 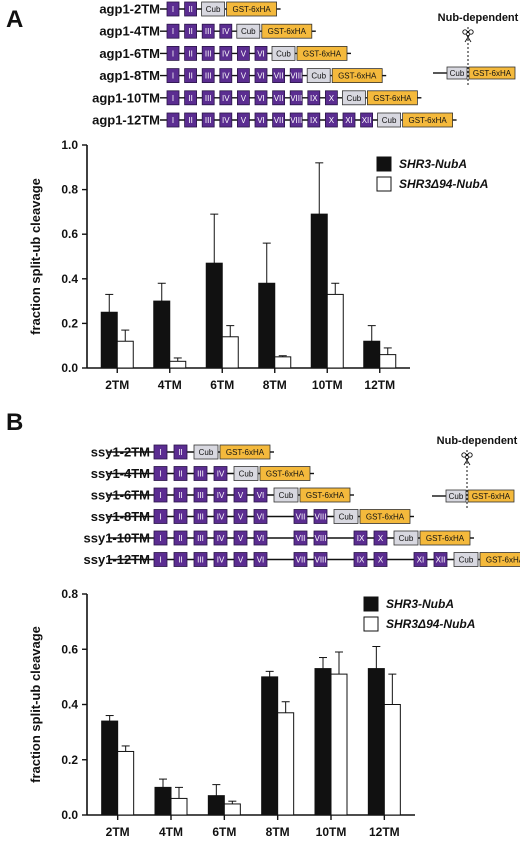 I want to click on tm-segment-label: XII, so click(x=441, y=560).